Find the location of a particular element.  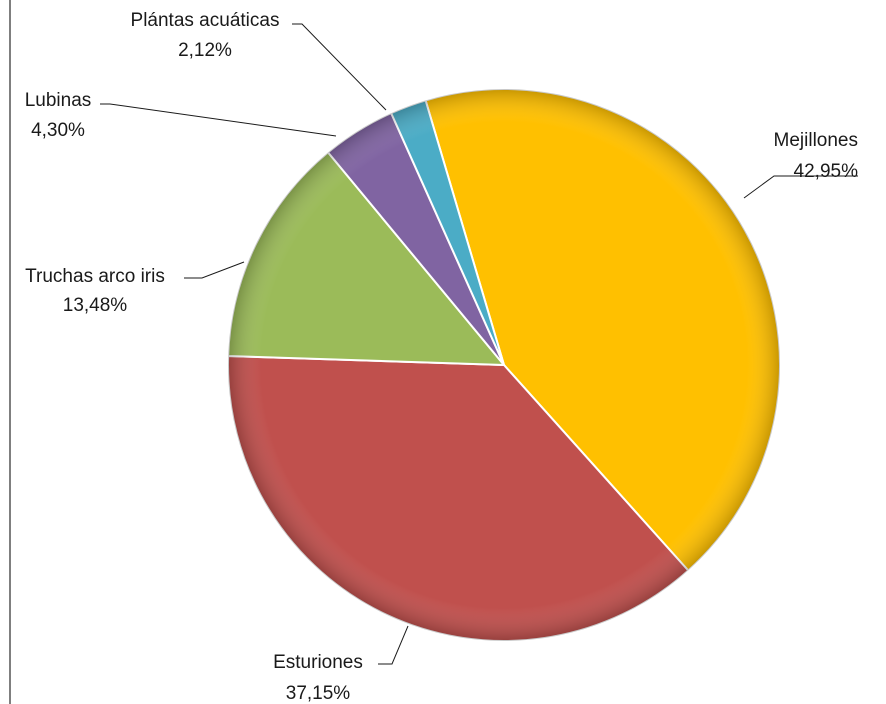

slice-category-label: Mejillones is located at coordinates (816, 140).